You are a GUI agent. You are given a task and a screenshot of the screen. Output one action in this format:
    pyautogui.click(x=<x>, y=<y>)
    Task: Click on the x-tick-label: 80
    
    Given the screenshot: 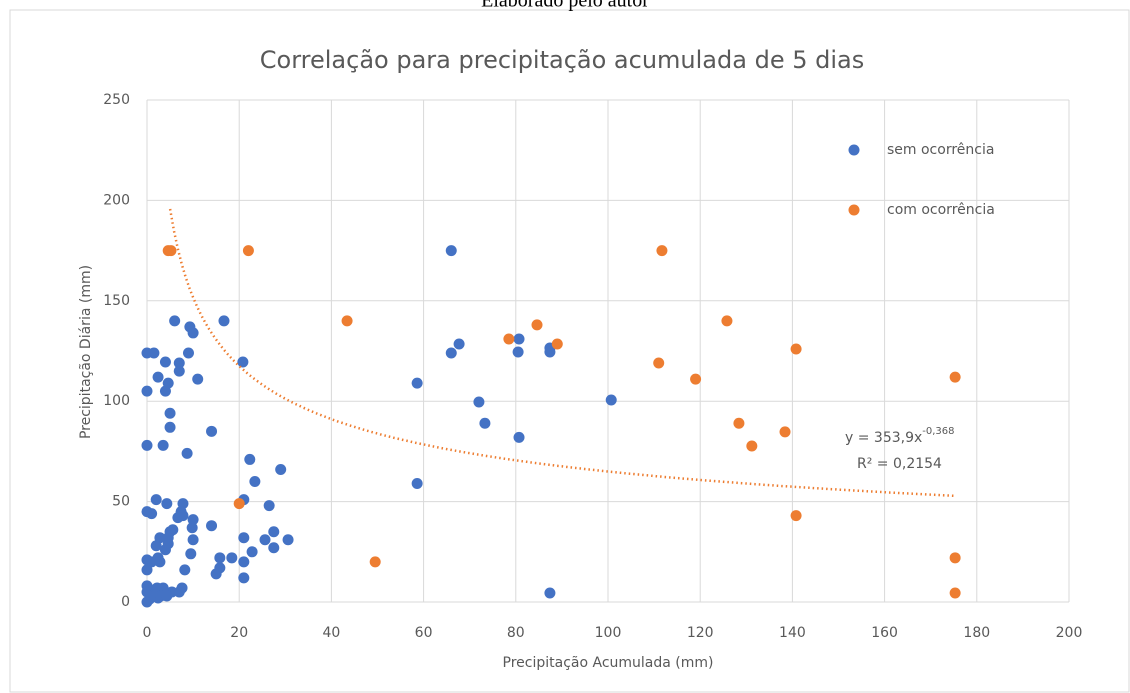 What is the action you would take?
    pyautogui.click(x=516, y=633)
    